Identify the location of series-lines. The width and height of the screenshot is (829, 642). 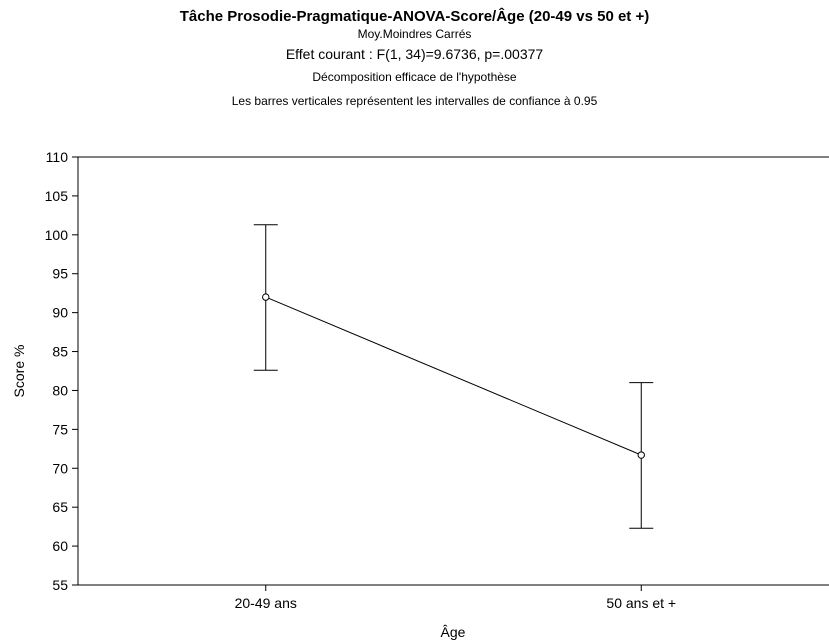
(453, 376).